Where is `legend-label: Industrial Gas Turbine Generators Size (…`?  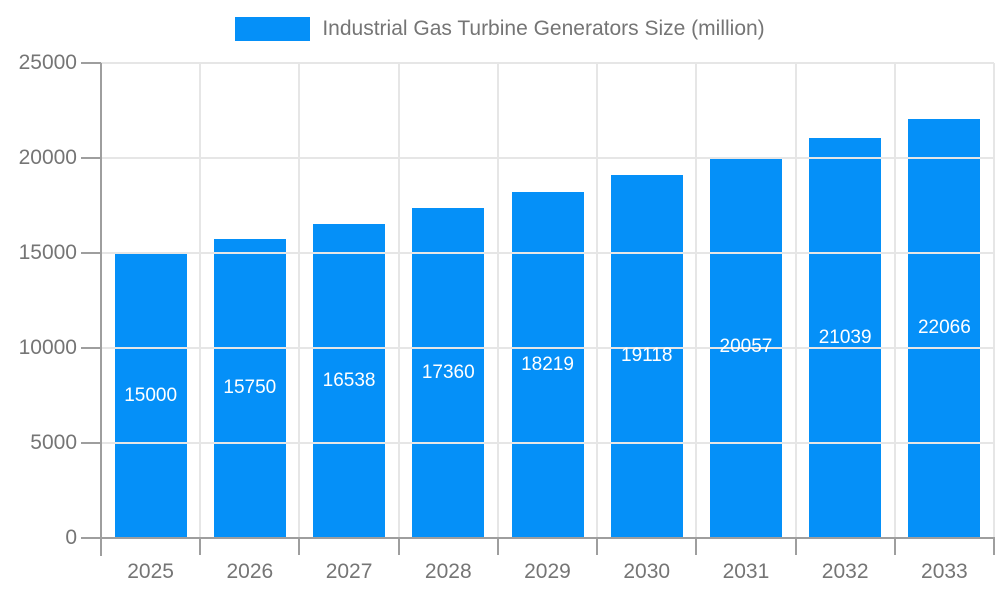
legend-label: Industrial Gas Turbine Generators Size (… is located at coordinates (543, 28).